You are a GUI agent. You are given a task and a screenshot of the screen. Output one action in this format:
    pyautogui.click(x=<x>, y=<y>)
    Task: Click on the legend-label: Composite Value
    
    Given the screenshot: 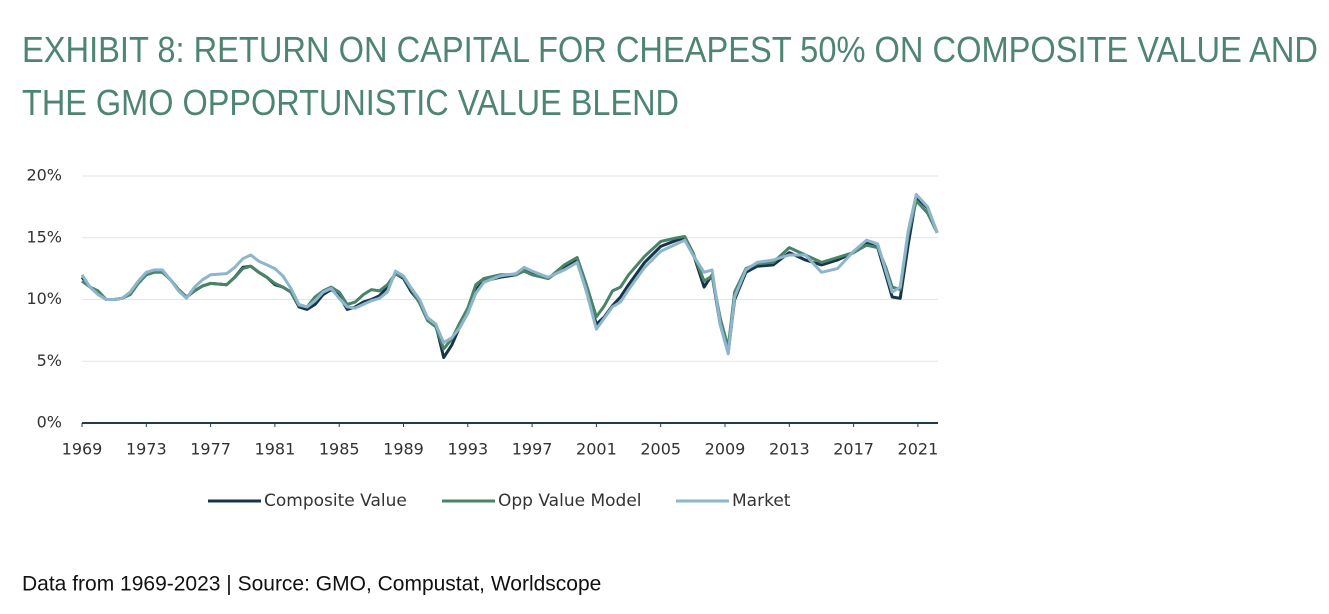 What is the action you would take?
    pyautogui.click(x=335, y=501)
    